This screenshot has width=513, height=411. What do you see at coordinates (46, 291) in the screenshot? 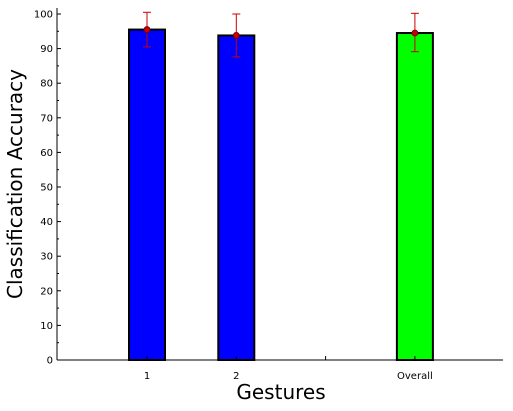
I see `y-tick-label: 20` at bounding box center [46, 291].